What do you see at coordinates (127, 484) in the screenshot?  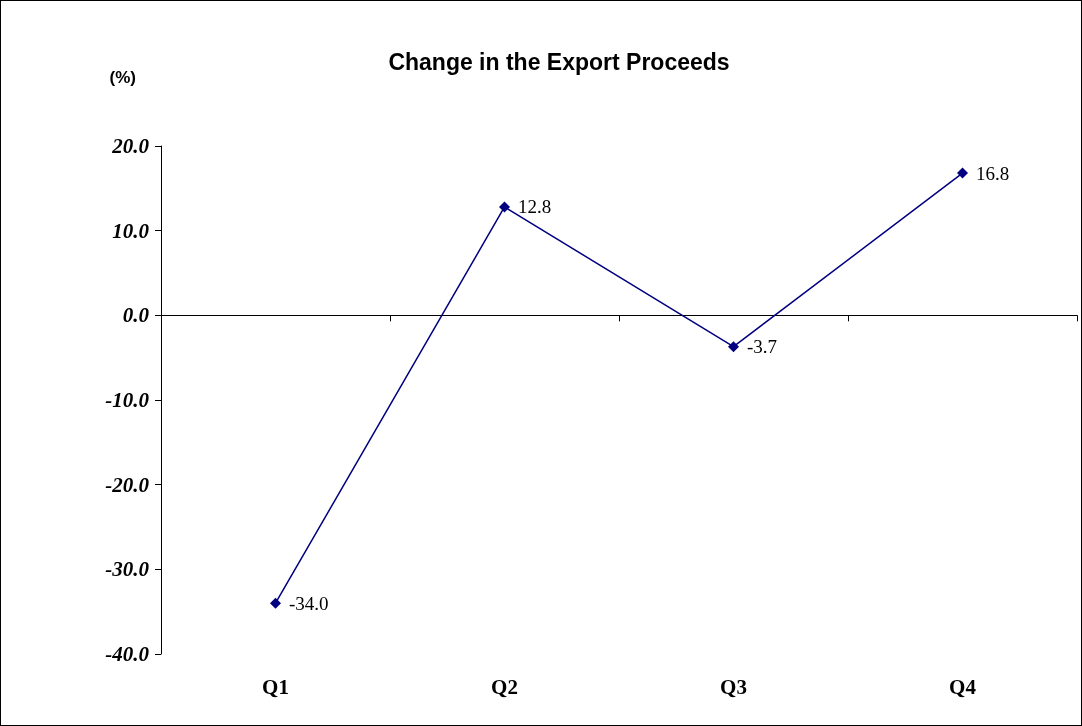 I see `y-tick-label: -20.0` at bounding box center [127, 484].